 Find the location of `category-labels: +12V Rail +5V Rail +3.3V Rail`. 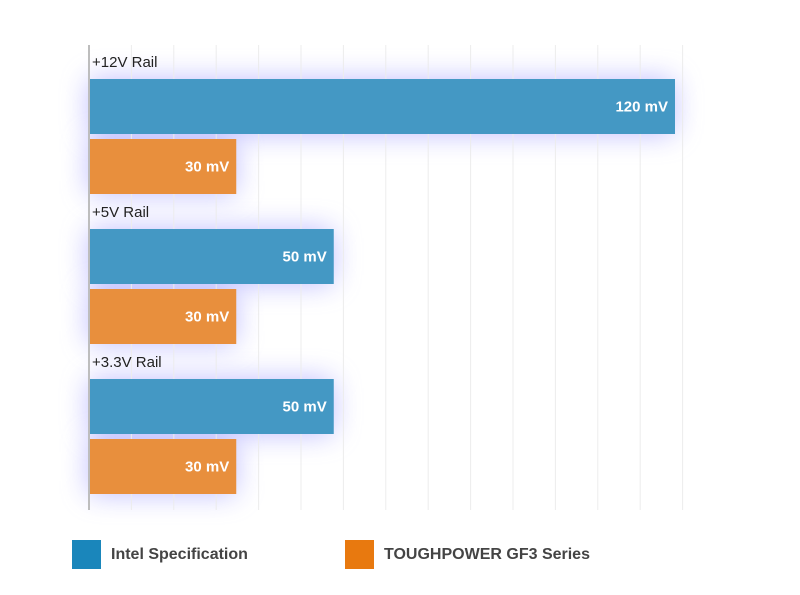

category-labels: +12V Rail +5V Rail +3.3V Rail is located at coordinates (127, 212).